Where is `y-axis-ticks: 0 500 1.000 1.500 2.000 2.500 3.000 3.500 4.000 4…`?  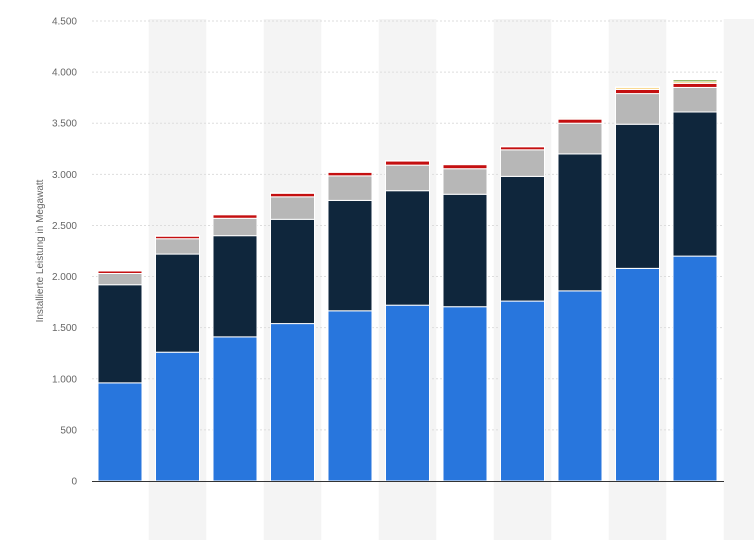 y-axis-ticks: 0 500 1.000 1.500 2.000 2.500 3.000 3.500 4.000 4… is located at coordinates (64, 252).